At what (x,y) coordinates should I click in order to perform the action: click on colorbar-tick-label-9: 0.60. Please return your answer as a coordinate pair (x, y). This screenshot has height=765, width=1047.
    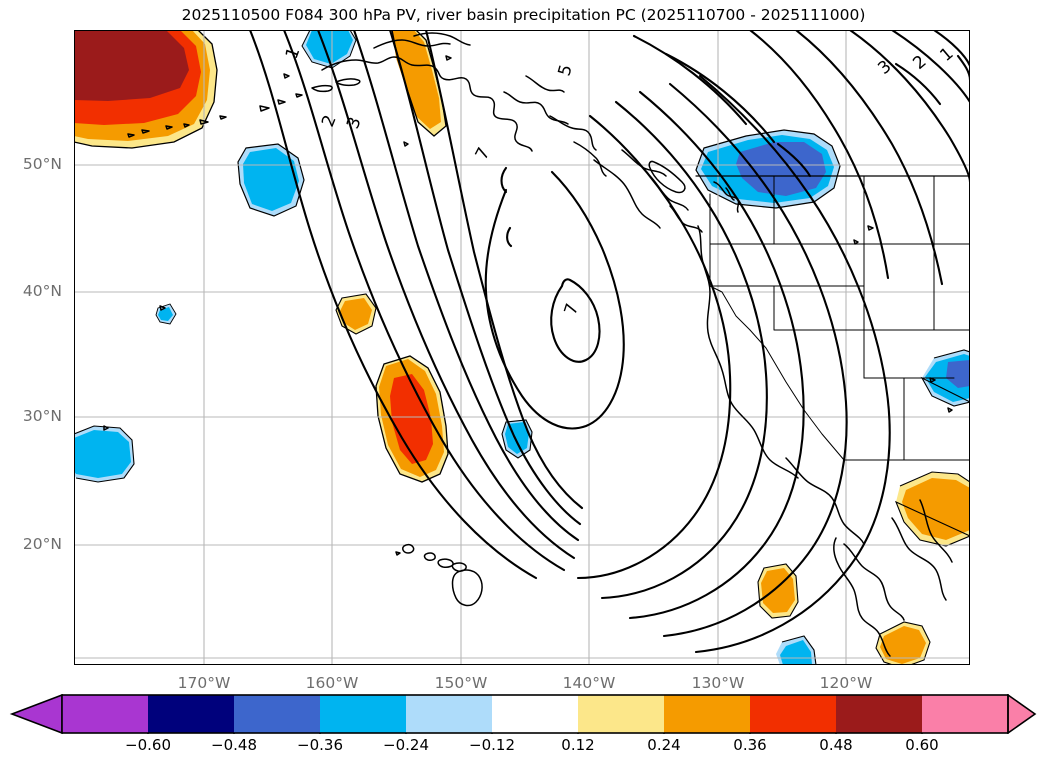
    Looking at the image, I should click on (922, 745).